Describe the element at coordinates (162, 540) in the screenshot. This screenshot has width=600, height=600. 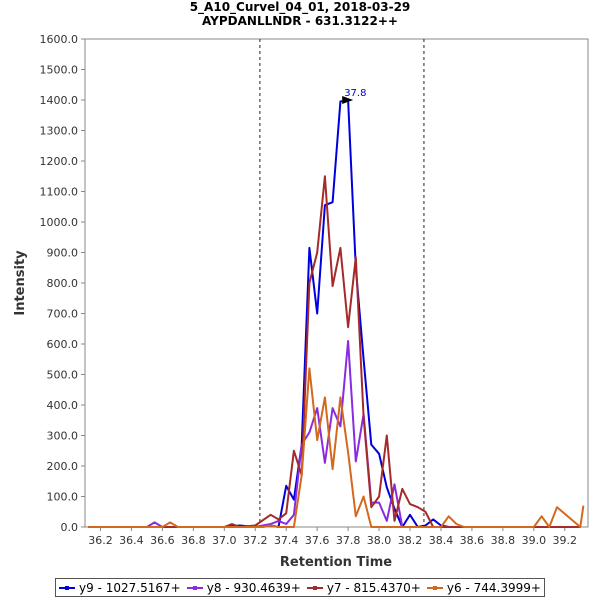
I see `x-tick-label: 36.6` at that location.